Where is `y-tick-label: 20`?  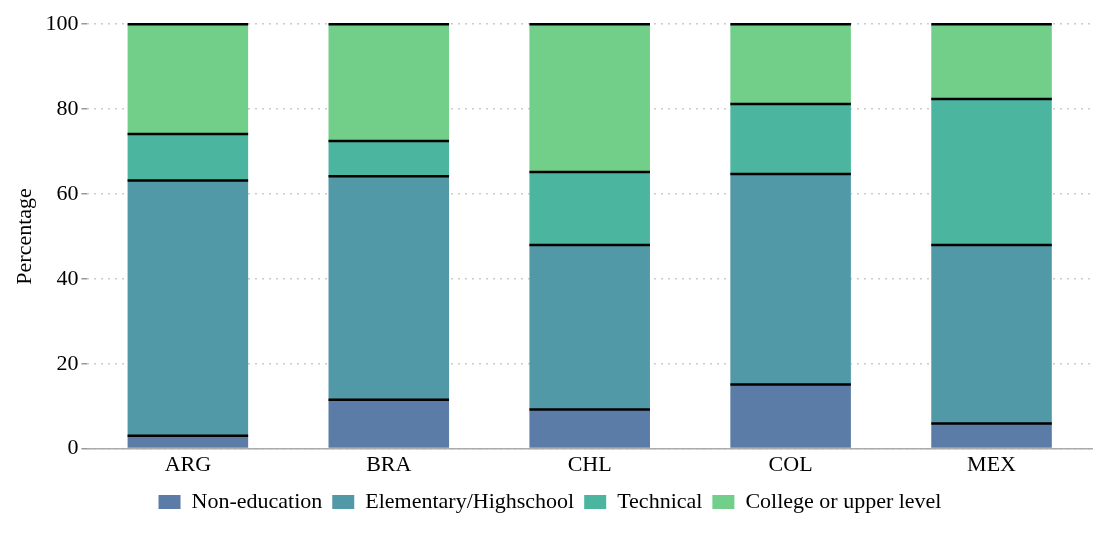
y-tick-label: 20 is located at coordinates (67, 362).